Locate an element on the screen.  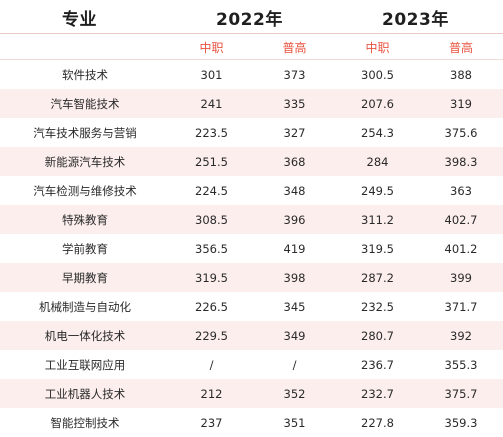
score-2022-zhongzhi: / is located at coordinates (211, 364).